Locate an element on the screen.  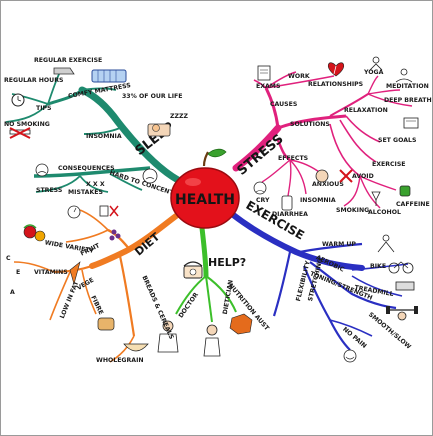
diet-main-branch is located at coordinates (134, 241).